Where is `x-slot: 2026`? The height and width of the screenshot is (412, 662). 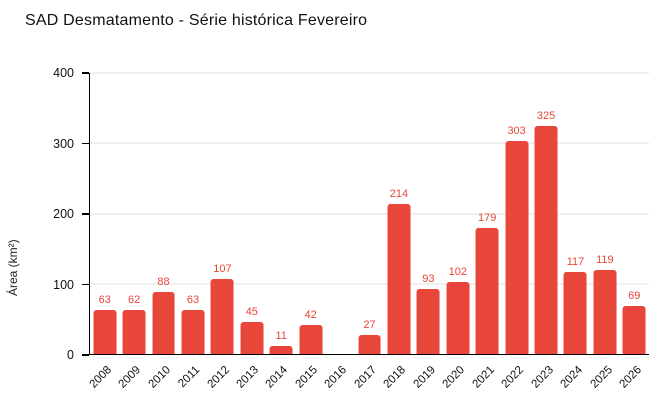 x-slot: 2026 is located at coordinates (632, 383).